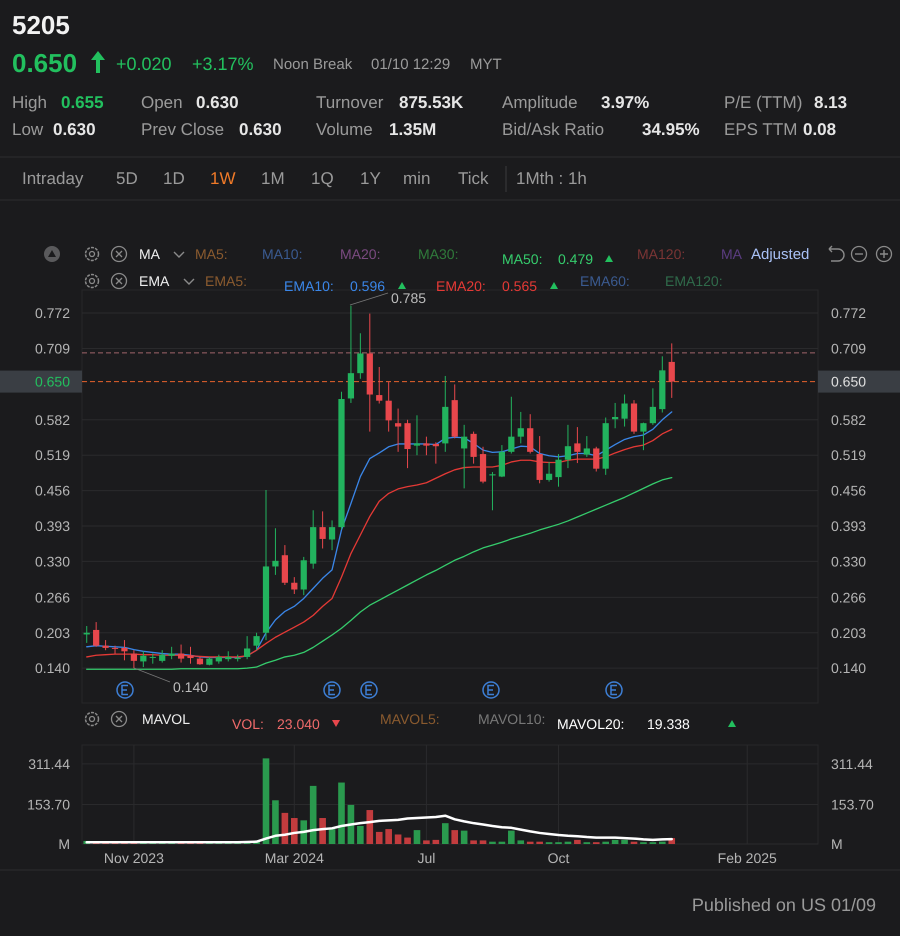  What do you see at coordinates (45, 63) in the screenshot?
I see `text: 0.650` at bounding box center [45, 63].